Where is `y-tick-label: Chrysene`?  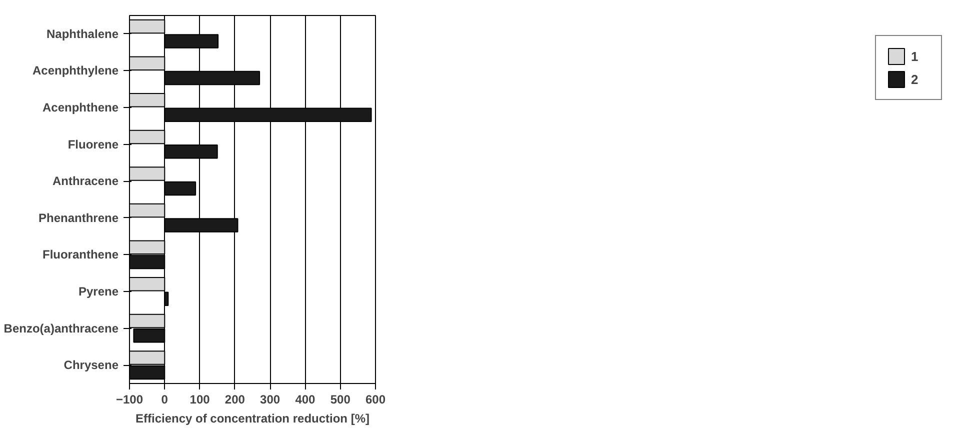 y-tick-label: Chrysene is located at coordinates (91, 365).